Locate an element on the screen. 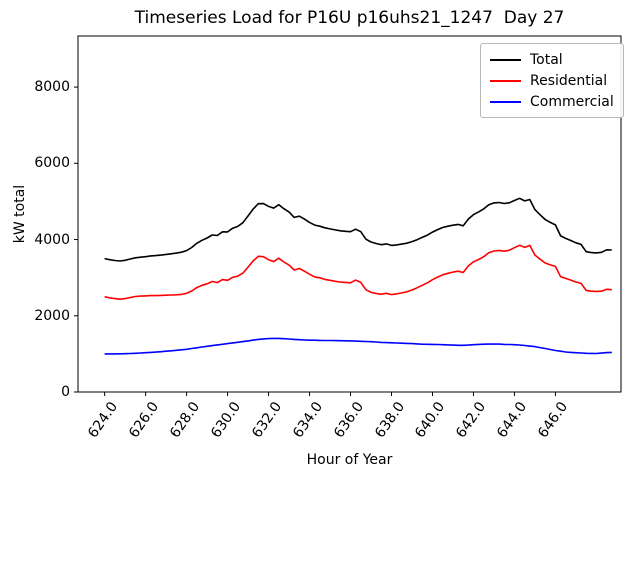  legend-entry-commercial: Commercial is located at coordinates (552, 101).